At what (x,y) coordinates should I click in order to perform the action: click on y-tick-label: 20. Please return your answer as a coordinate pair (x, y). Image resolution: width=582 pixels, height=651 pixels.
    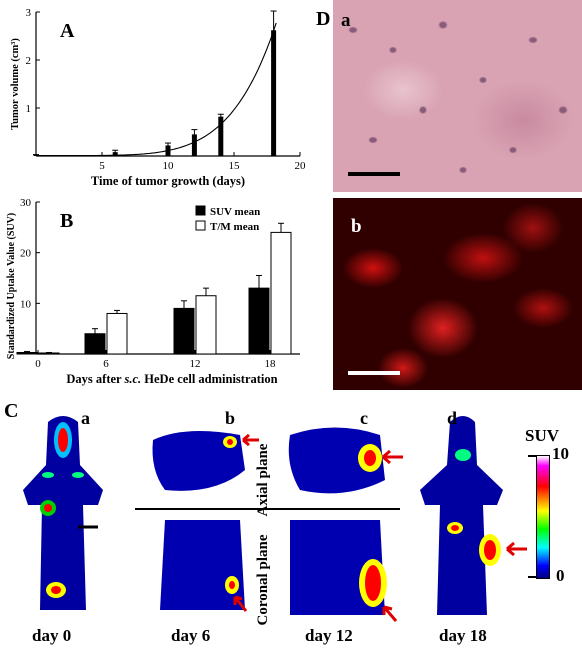
    Looking at the image, I should click on (26, 254).